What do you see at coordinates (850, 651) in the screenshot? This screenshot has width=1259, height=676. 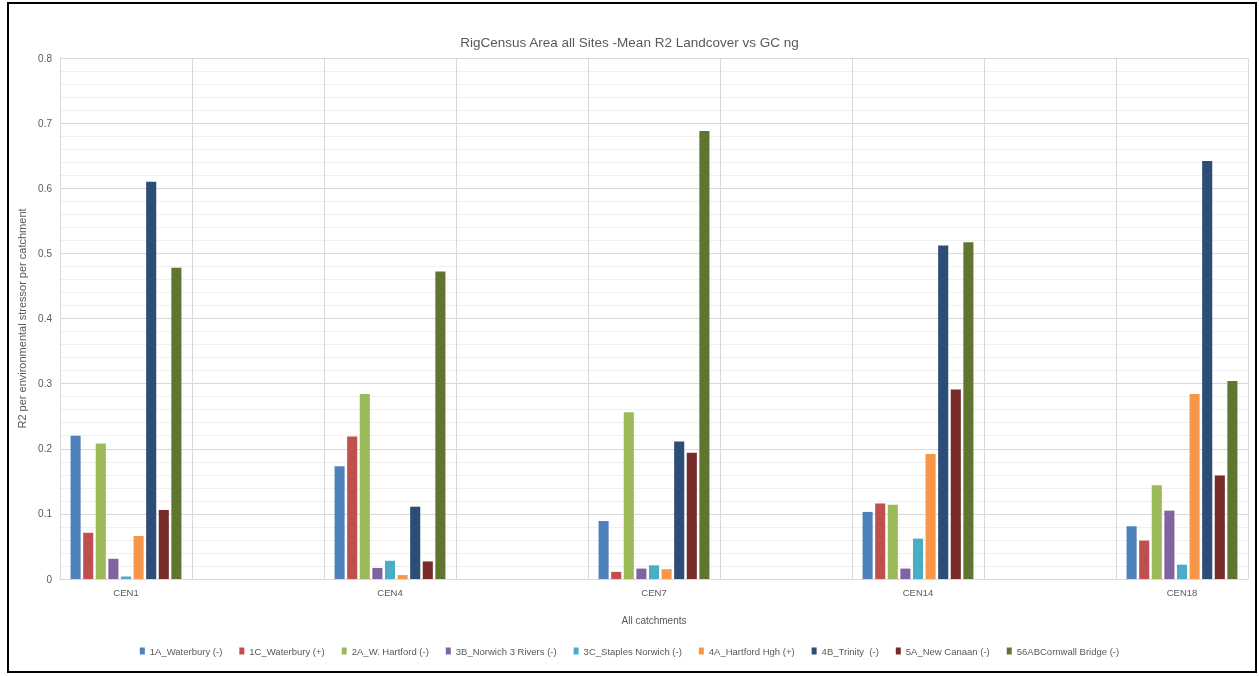 I see `legend-label: 4B_Trinity (-)` at bounding box center [850, 651].